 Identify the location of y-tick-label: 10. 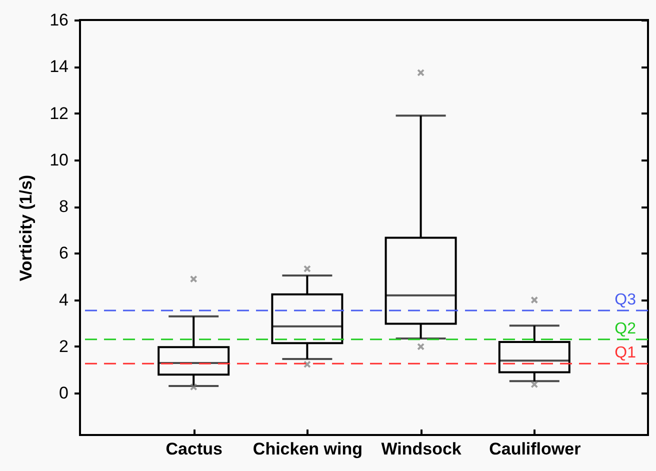
(59, 160).